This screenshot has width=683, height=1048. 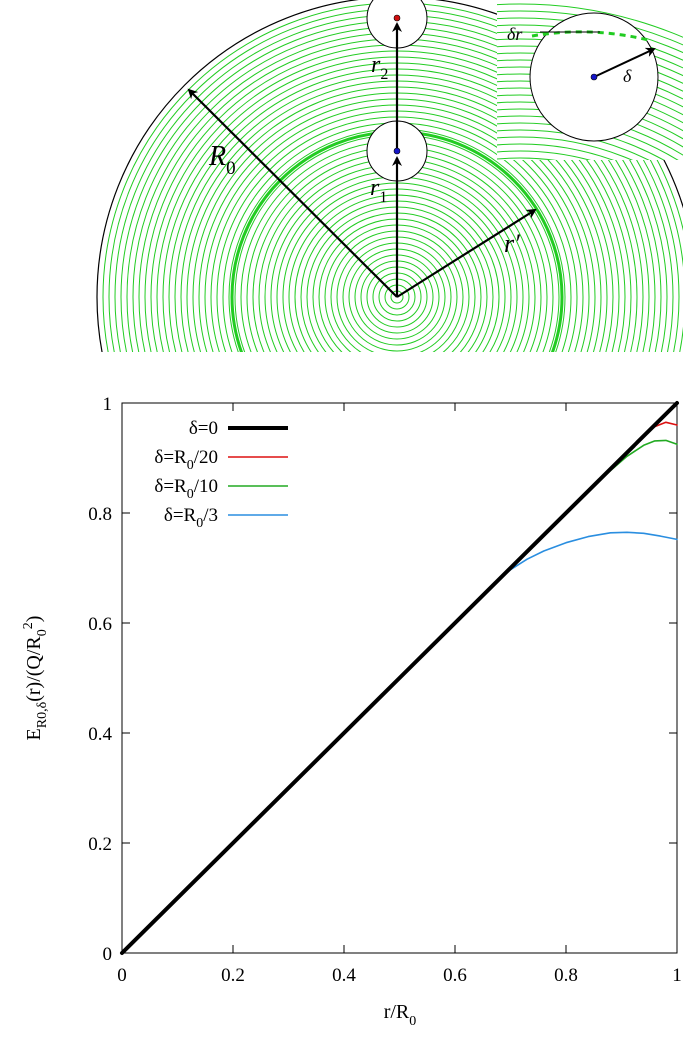 I want to click on y-tick-label: 0.8, so click(x=100, y=514).